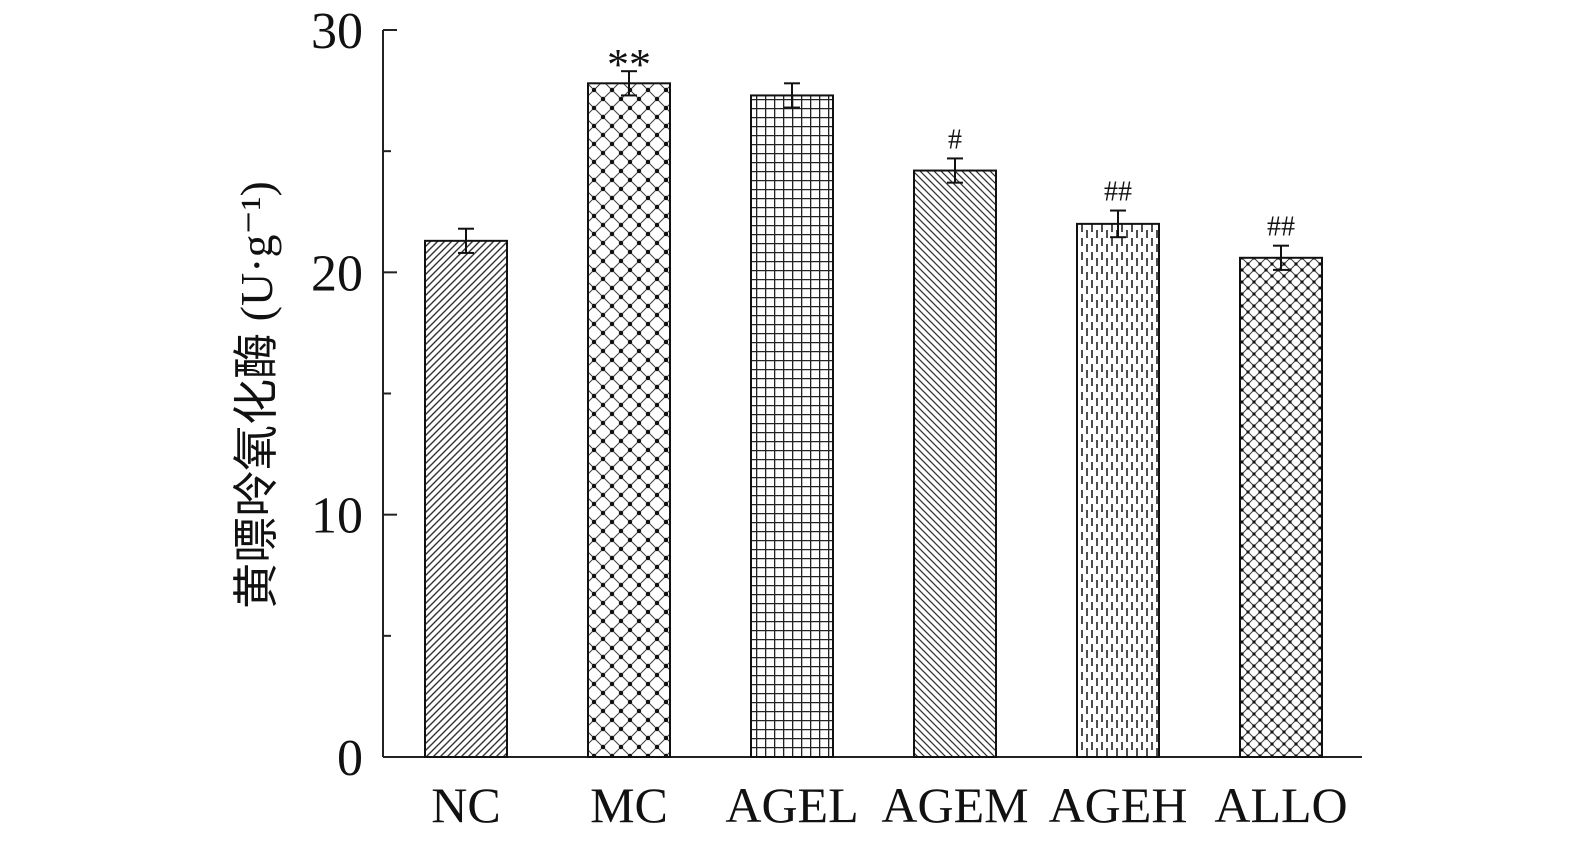  I want to click on y-axis: 0 10 20 30, so click(354, 395).